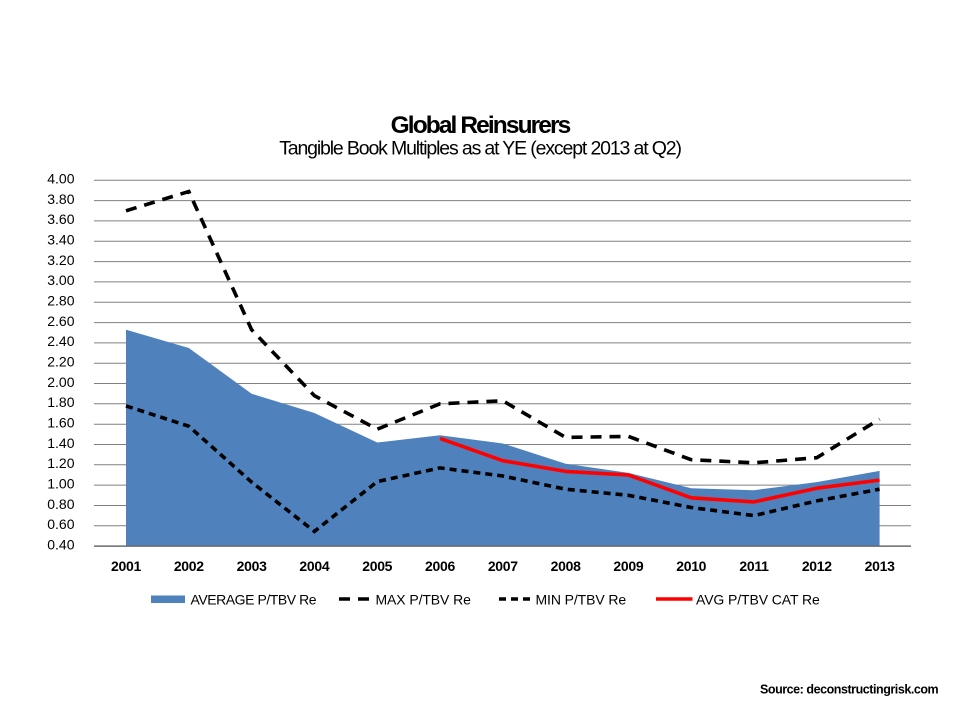 This screenshot has width=960, height=720. Describe the element at coordinates (60, 240) in the screenshot. I see `svg-text: 3.40` at that location.